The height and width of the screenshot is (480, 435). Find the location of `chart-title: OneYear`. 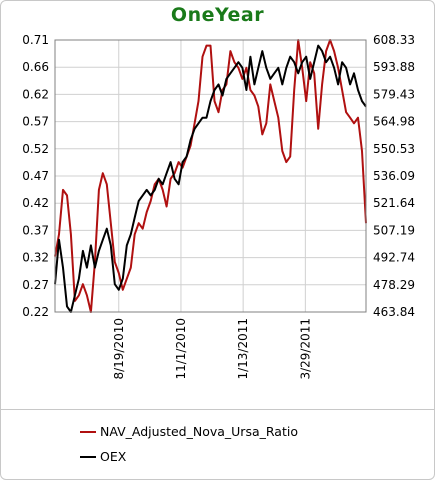

chart-title: OneYear is located at coordinates (217, 15).